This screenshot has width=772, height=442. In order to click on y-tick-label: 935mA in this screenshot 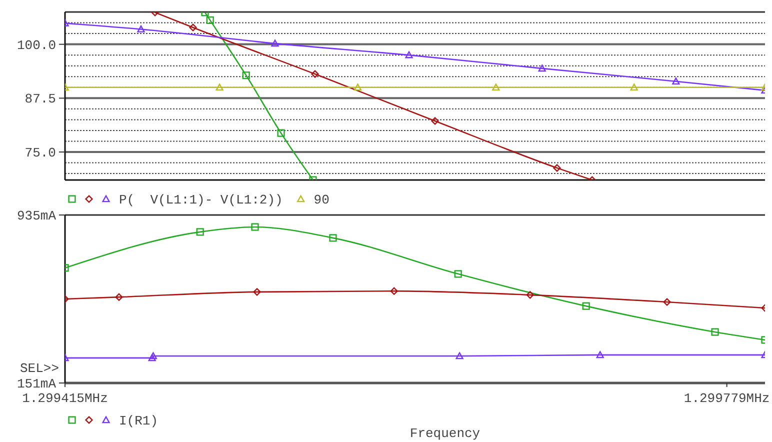, I will do `click(36, 216)`.